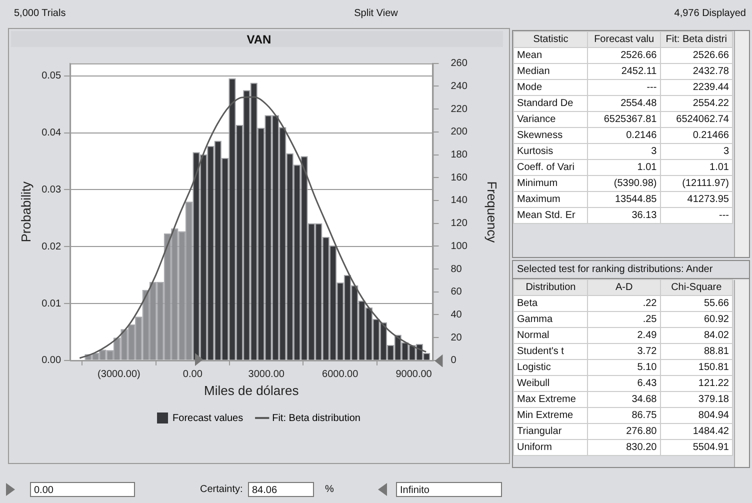 The height and width of the screenshot is (503, 752). Describe the element at coordinates (459, 246) in the screenshot. I see `y2-tick-label: 100` at that location.